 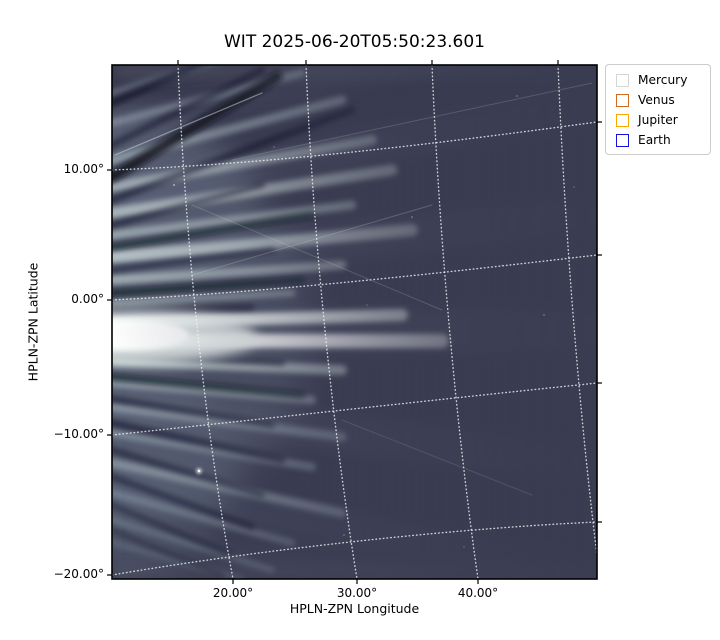 What do you see at coordinates (357, 593) in the screenshot?
I see `x-tick-label: 30.00°` at bounding box center [357, 593].